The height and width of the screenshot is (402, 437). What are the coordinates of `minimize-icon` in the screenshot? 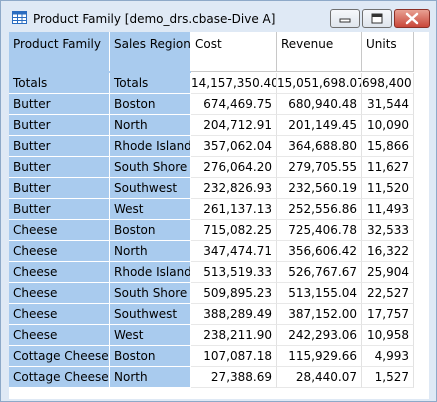 It's located at (345, 20).